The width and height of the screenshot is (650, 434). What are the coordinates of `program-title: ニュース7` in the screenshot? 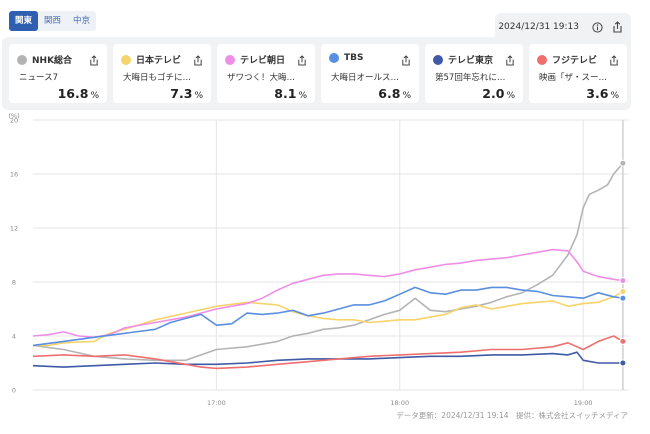 It's located at (38, 78).